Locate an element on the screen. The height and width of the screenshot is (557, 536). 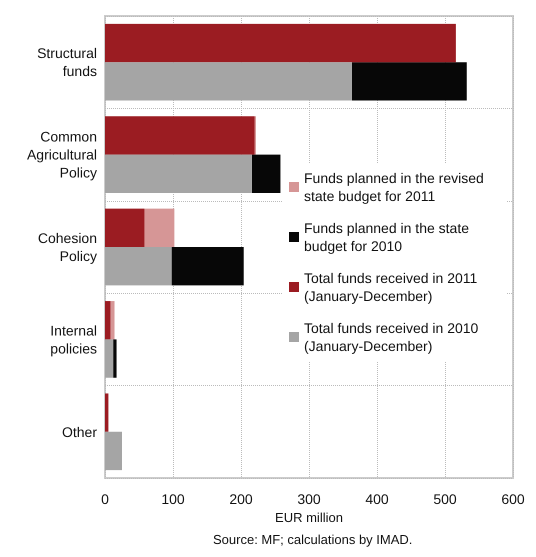
y-tick-label: Cohesion Policy is located at coordinates (67, 247).